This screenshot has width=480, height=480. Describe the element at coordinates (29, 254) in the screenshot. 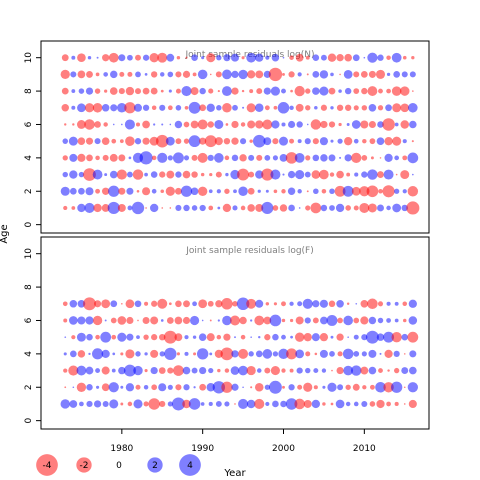

I see `y-tick-label: 10` at that location.